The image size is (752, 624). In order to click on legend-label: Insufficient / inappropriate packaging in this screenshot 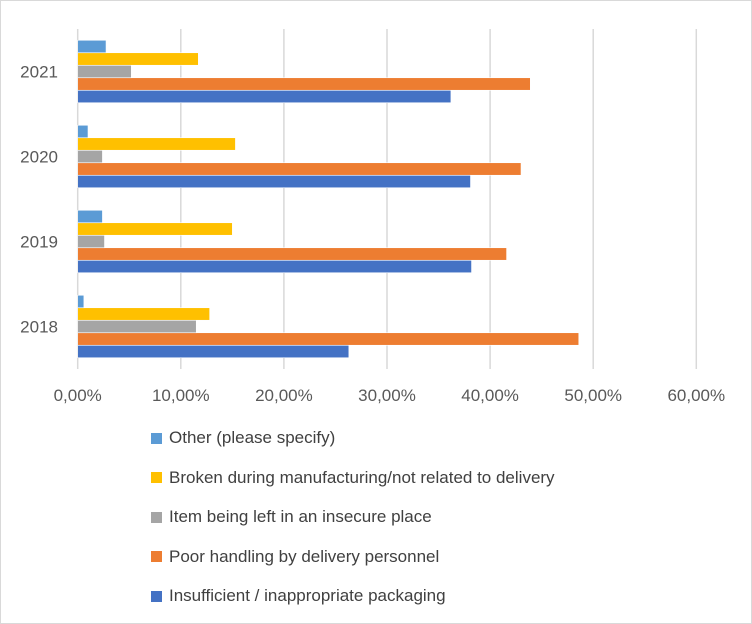, I will do `click(307, 595)`.